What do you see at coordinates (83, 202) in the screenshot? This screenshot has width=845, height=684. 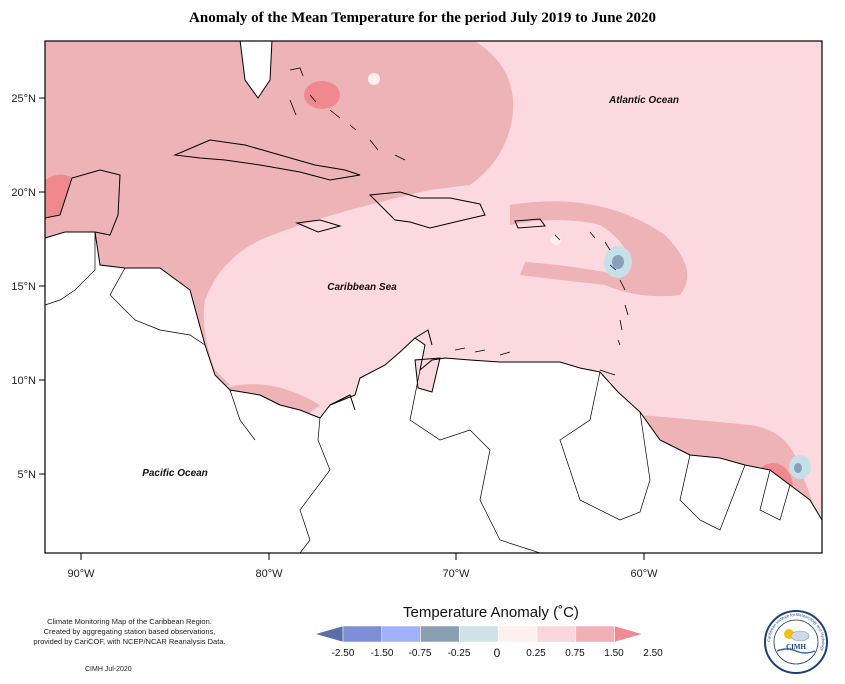 I see `coast-yucatan` at bounding box center [83, 202].